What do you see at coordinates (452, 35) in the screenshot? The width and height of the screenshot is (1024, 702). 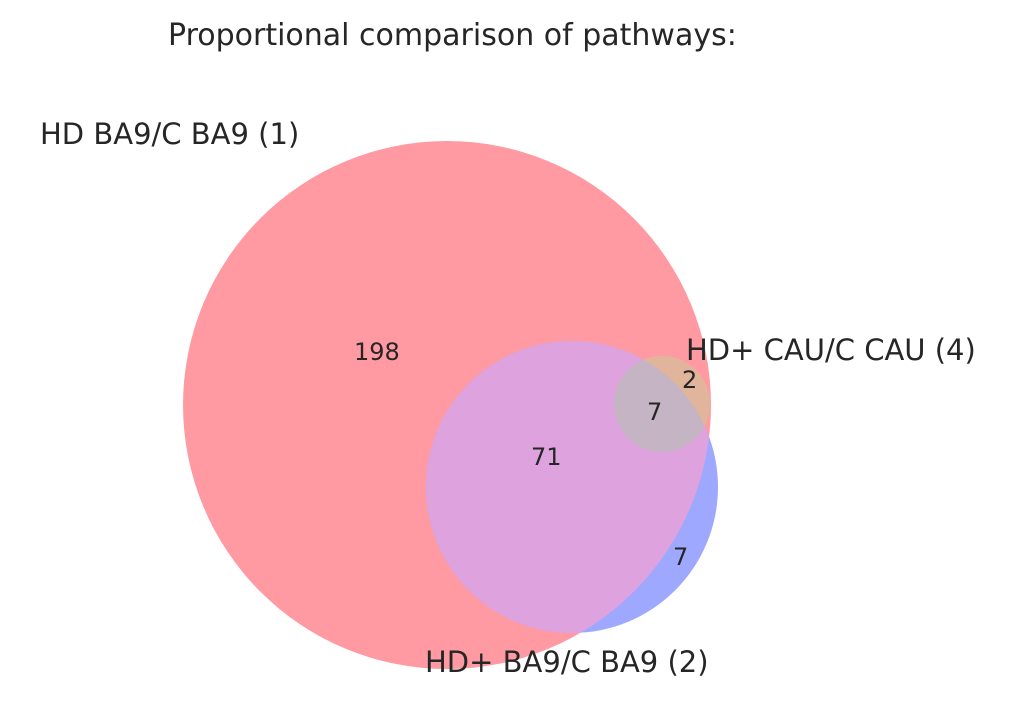 I see `chart-title: Proportional comparison of pathways:` at bounding box center [452, 35].